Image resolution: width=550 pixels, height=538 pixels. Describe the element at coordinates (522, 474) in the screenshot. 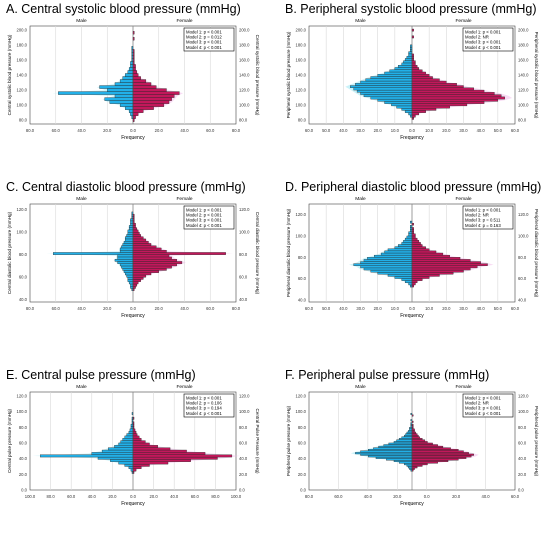

I see `y-tick-label-right: 20.0` at that location.